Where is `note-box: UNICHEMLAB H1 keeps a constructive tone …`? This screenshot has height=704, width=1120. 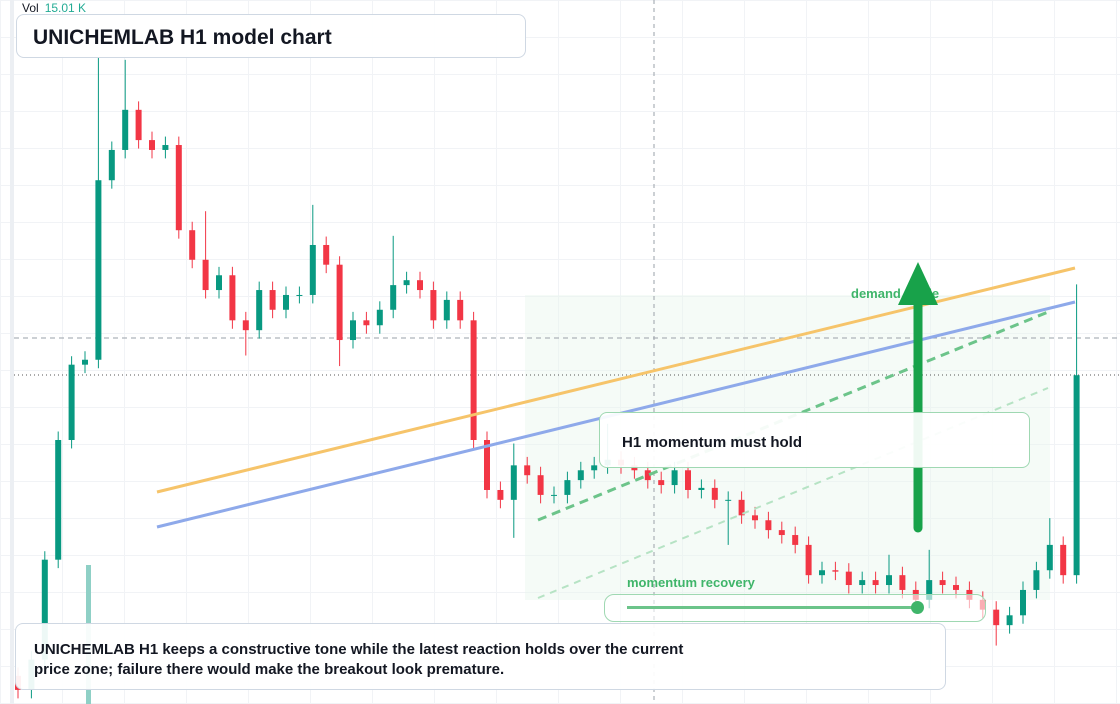
note-box: UNICHEMLAB H1 keeps a constructive tone … is located at coordinates (480, 656).